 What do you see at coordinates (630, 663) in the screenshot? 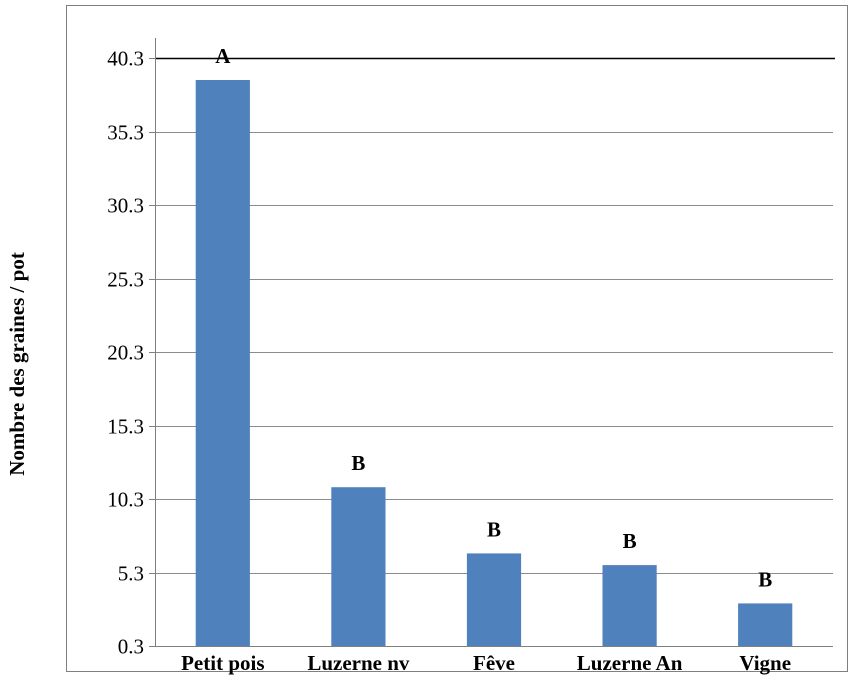
I see `x-tick-label: Luzerne An` at bounding box center [630, 663].